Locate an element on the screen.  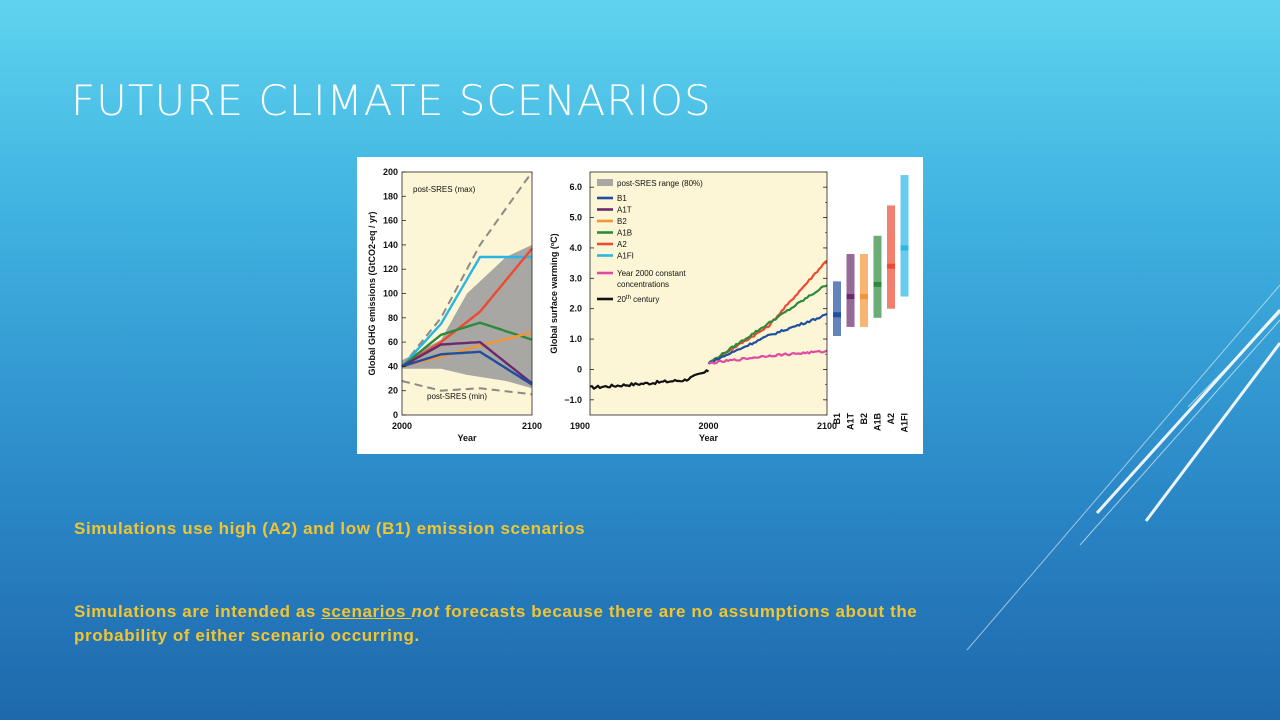
legend-label-range: post-SRES range (80%) is located at coordinates (660, 183).